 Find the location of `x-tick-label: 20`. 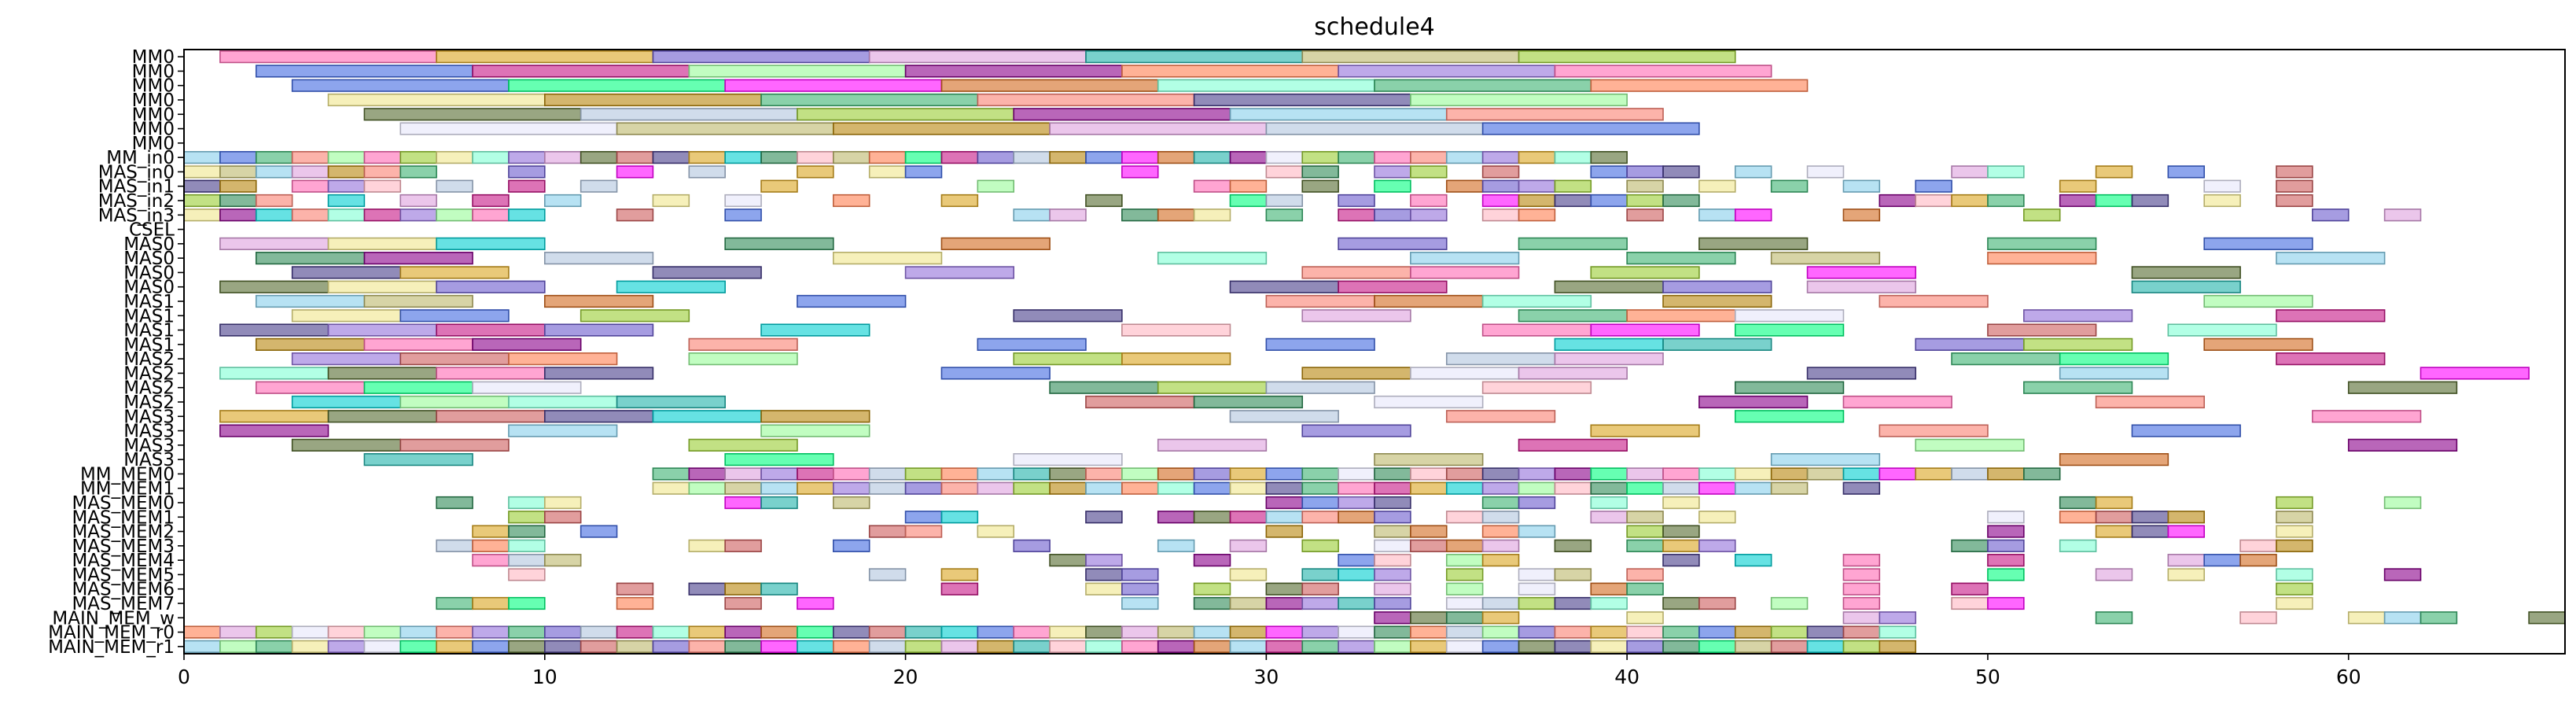

x-tick-label: 20 is located at coordinates (905, 677).